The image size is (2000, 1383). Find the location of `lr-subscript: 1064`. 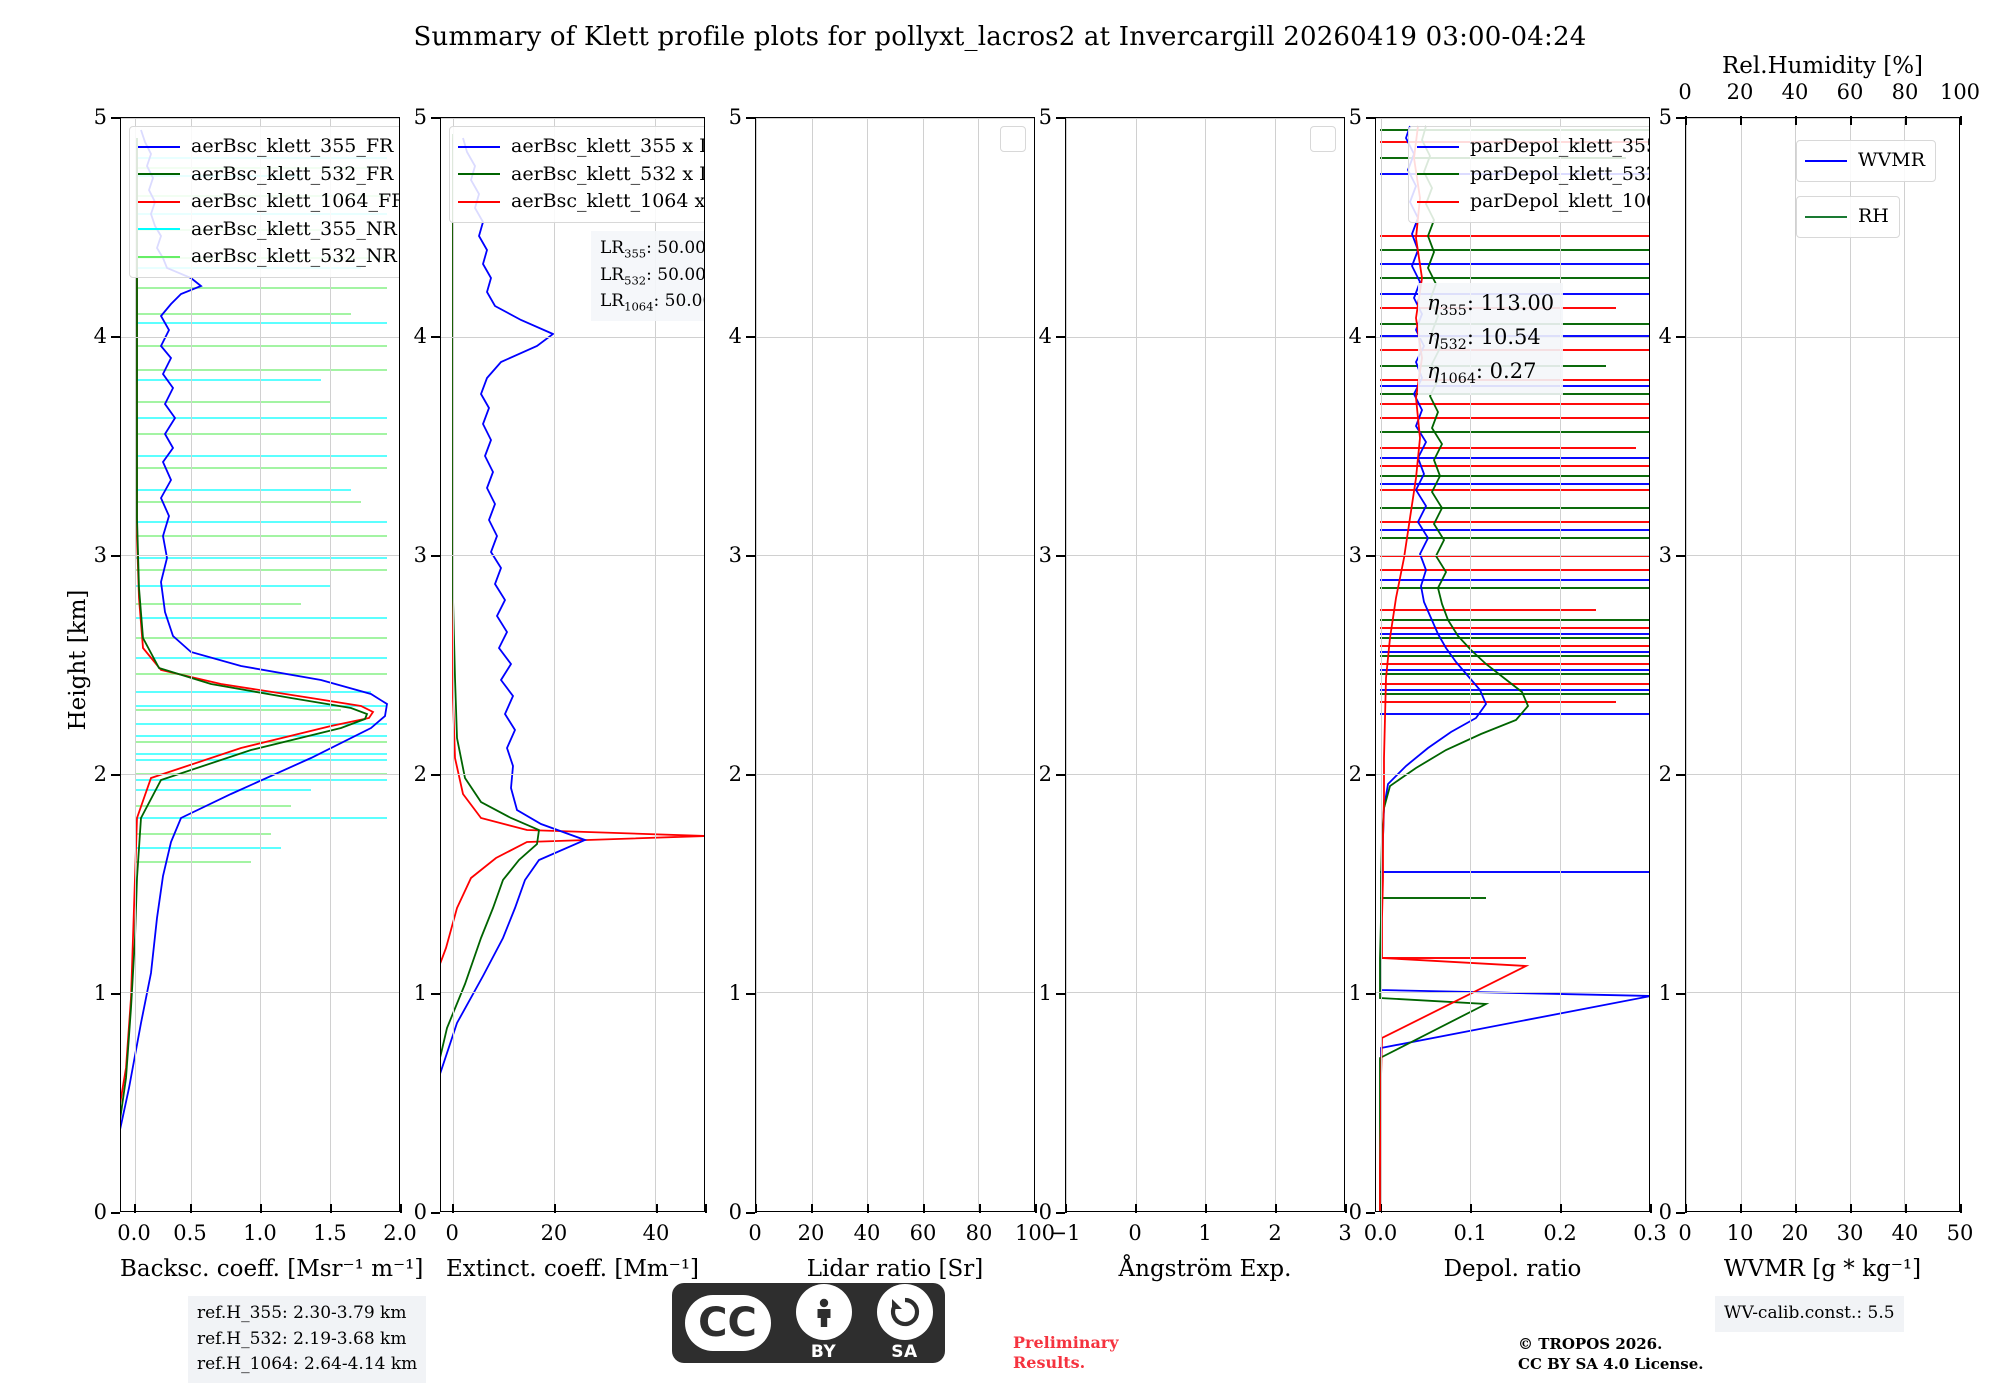

lr-subscript: 1064 is located at coordinates (639, 306).